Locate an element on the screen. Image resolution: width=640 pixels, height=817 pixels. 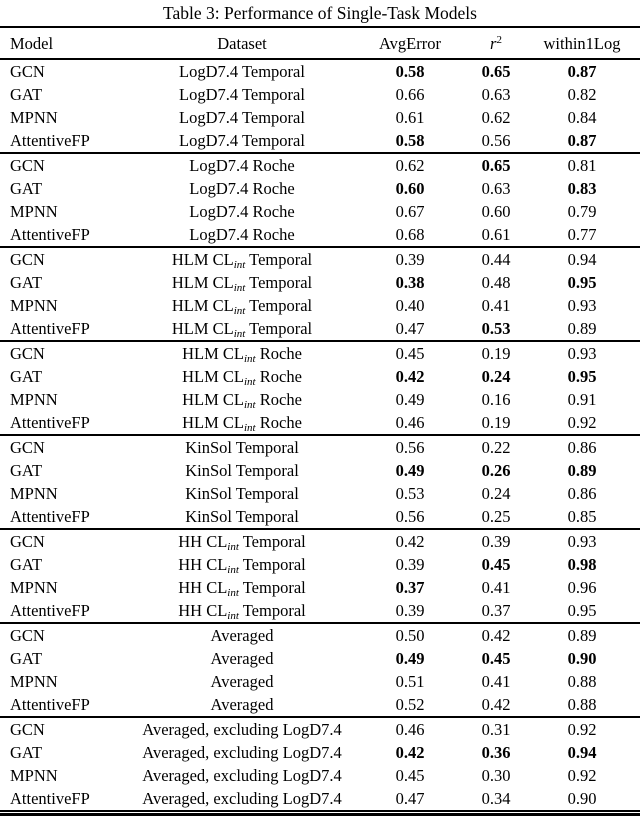
avgerror-cell: 0.47 is located at coordinates (410, 798).